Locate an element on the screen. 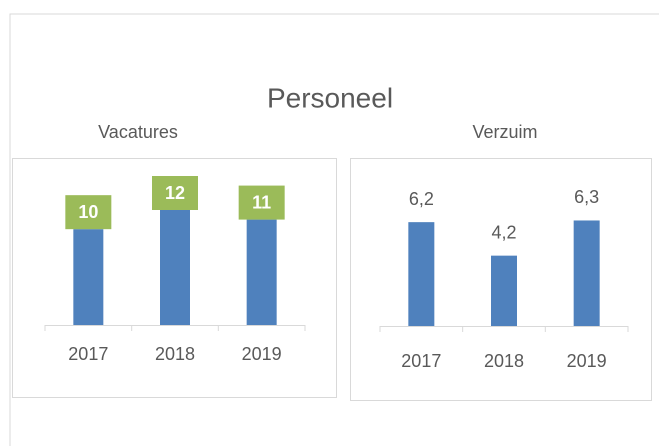 The height and width of the screenshot is (446, 659). page-title: Personeel is located at coordinates (330, 97).